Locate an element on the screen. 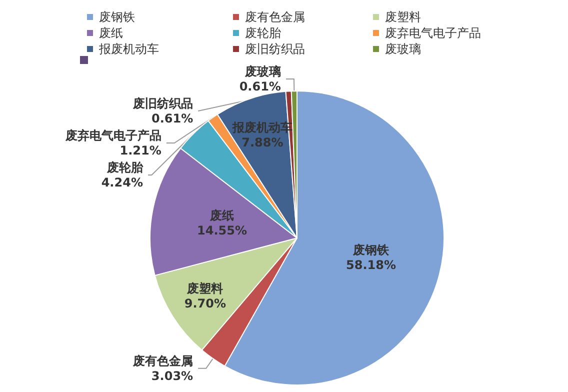 The image size is (568, 392). slice-label: 废旧纺织品 is located at coordinates (163, 103).